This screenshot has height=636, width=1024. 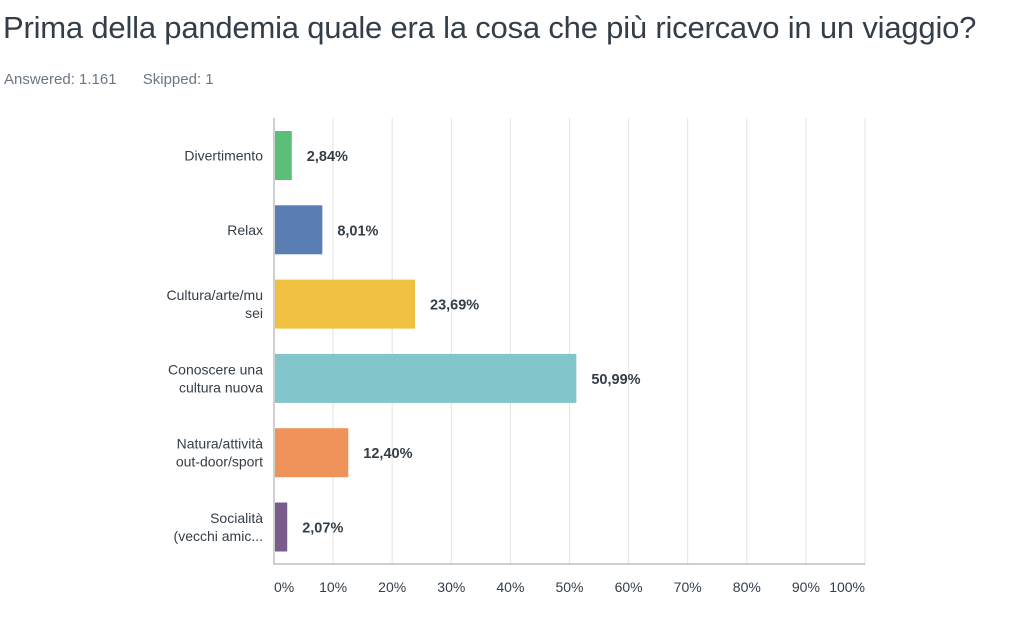 What do you see at coordinates (284, 587) in the screenshot?
I see `x-tick-label: 0%` at bounding box center [284, 587].